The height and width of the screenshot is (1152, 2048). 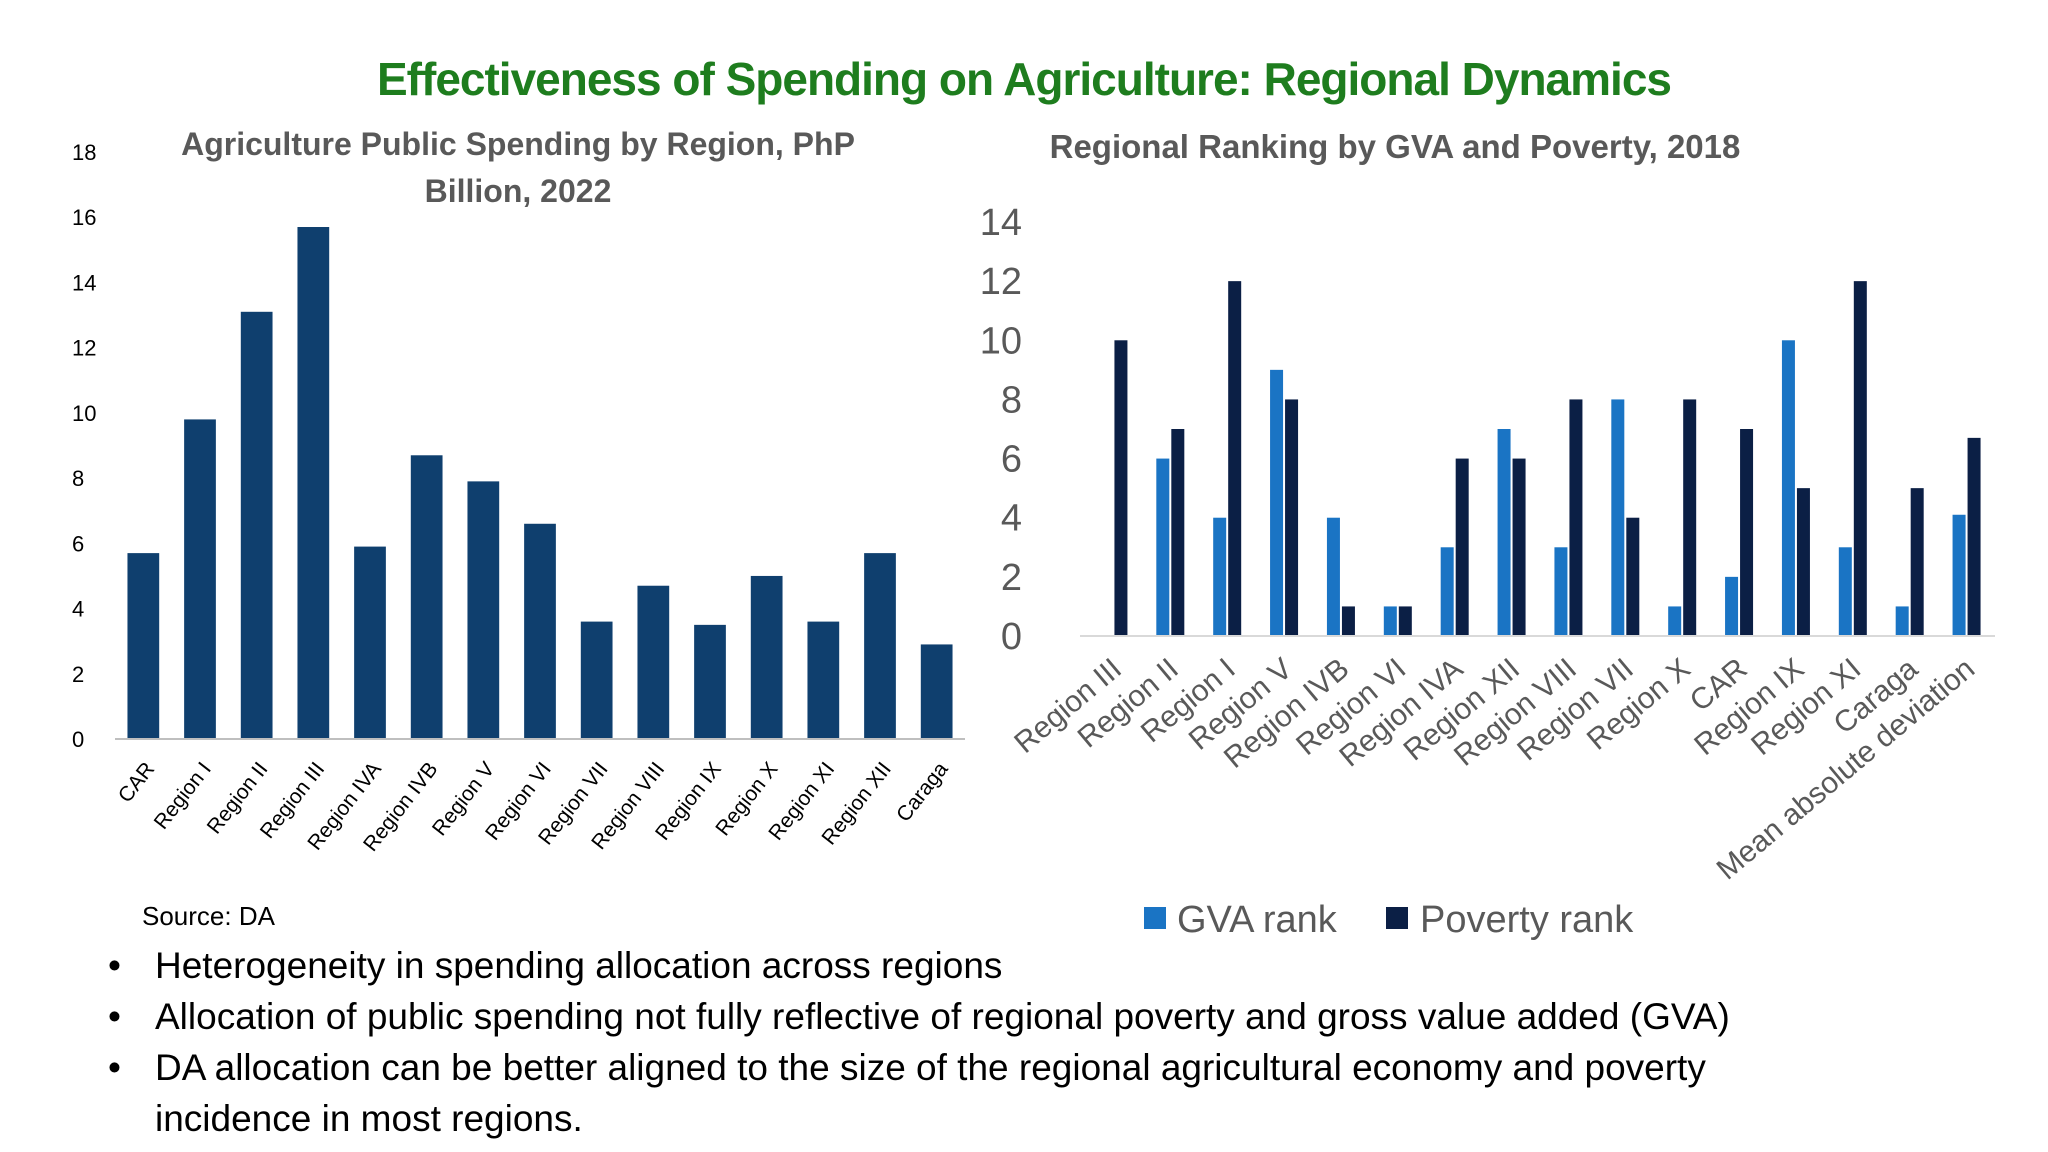 I want to click on ranking-legend: GVA rank Poverty rank, so click(x=1389, y=920).